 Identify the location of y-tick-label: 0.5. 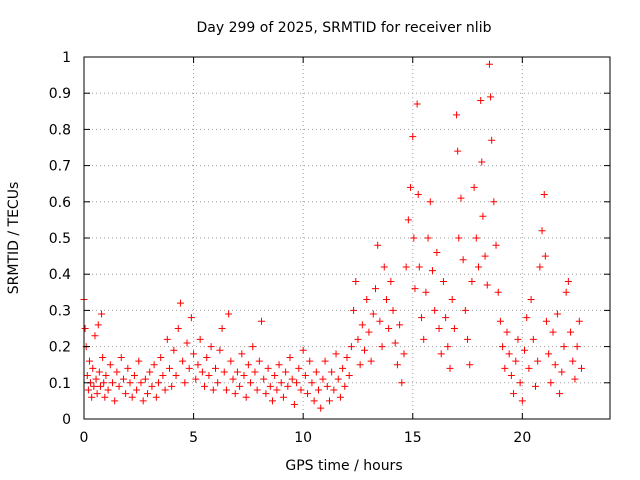
(60, 239).